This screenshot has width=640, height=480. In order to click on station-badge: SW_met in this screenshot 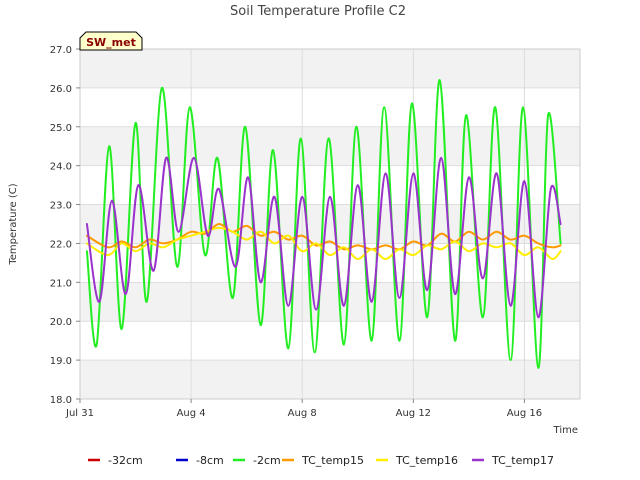, I will do `click(111, 41)`.